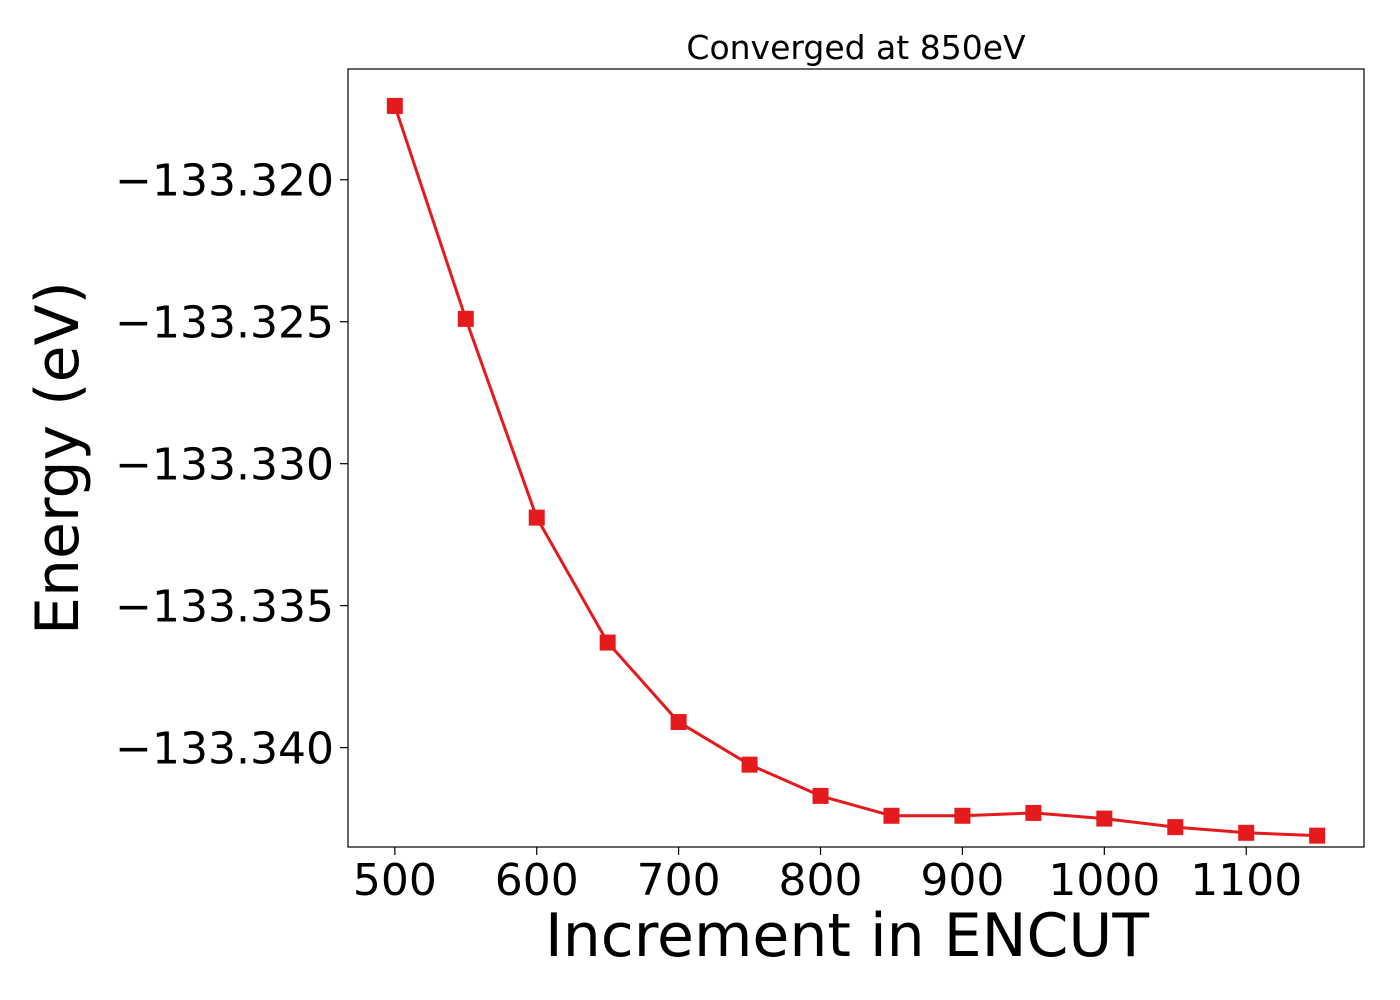 The width and height of the screenshot is (1400, 1000). What do you see at coordinates (224, 181) in the screenshot?
I see `y-tick-label: −133.320` at bounding box center [224, 181].